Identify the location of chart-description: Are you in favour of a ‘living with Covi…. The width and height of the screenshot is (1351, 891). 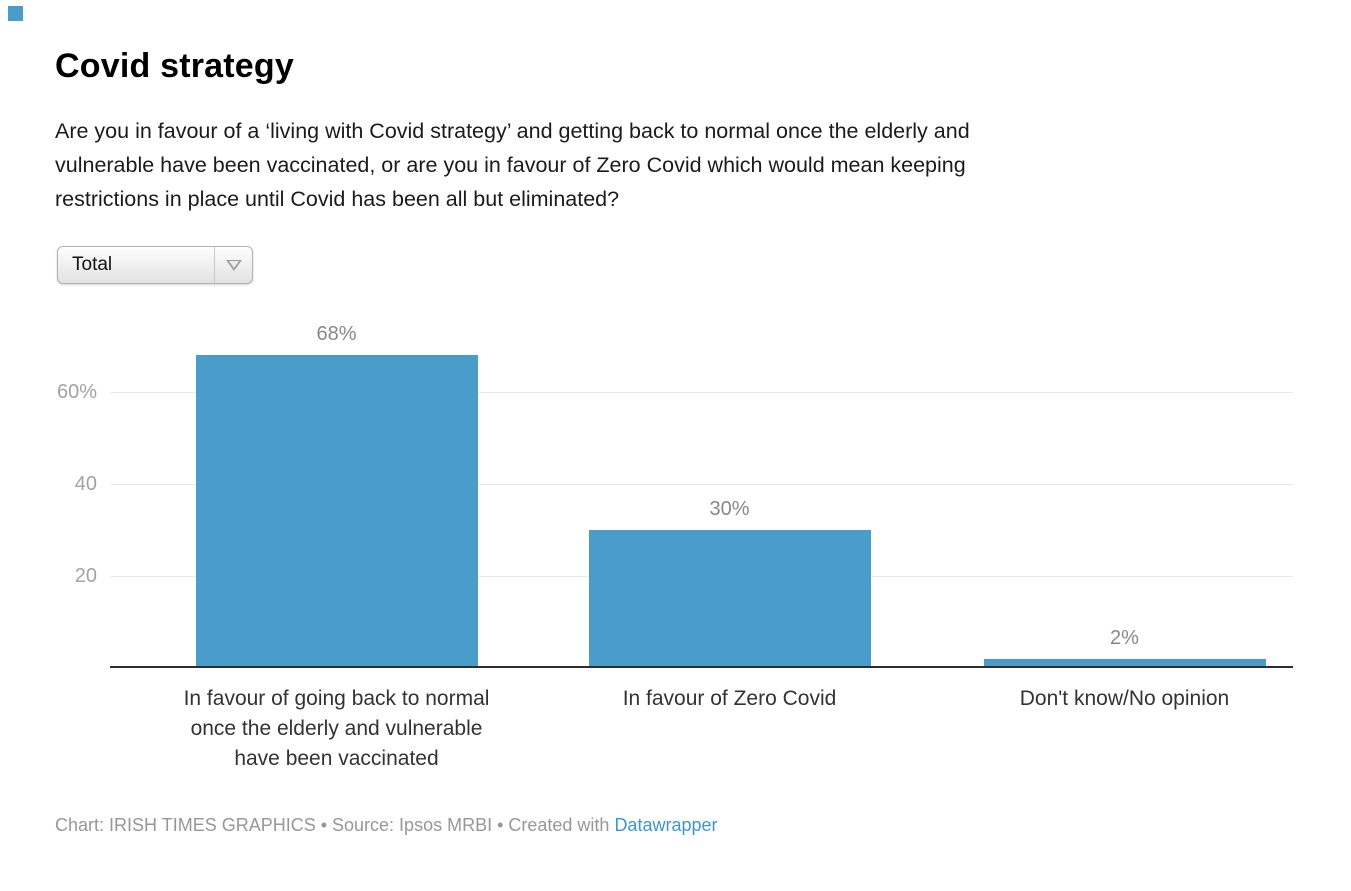
(512, 165).